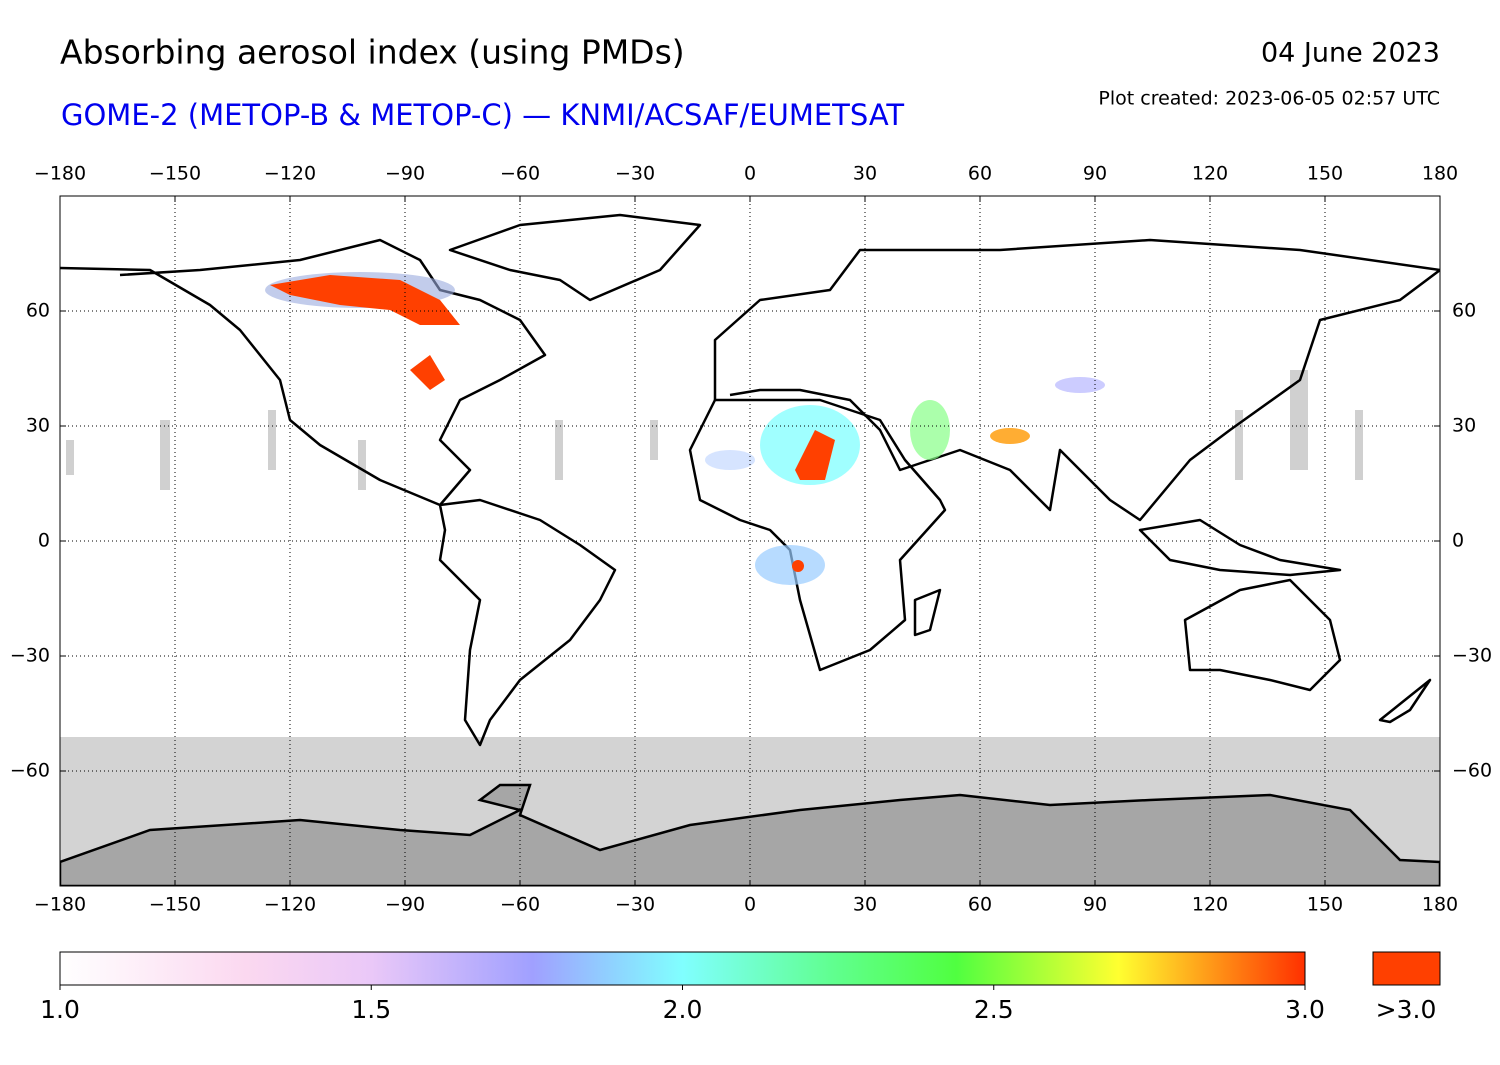  Describe the element at coordinates (714, 430) in the screenshot. I see `swath-gaps` at that location.